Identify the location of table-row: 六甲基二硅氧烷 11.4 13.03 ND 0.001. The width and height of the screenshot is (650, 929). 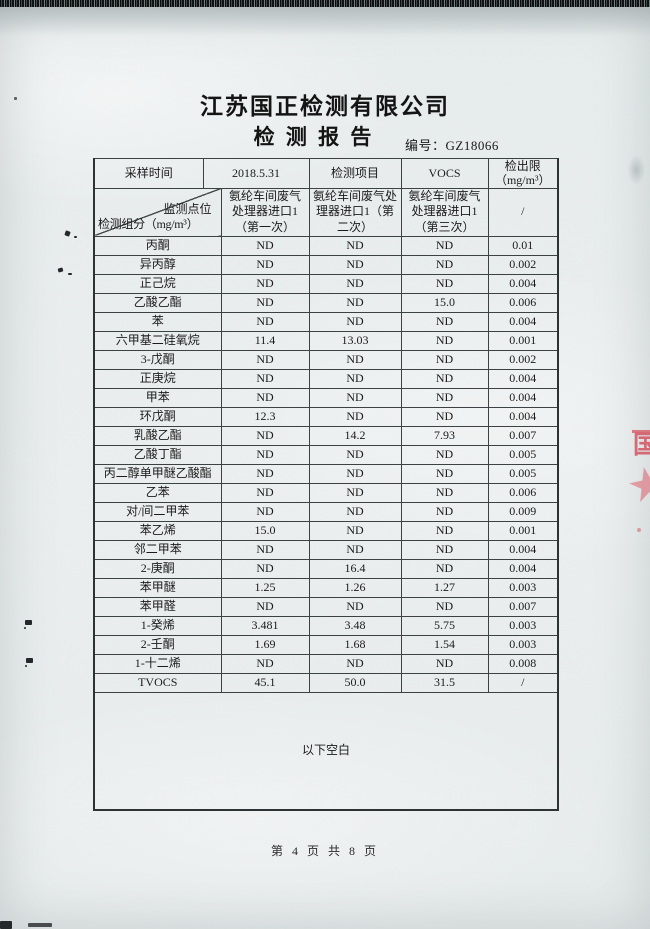
(326, 340).